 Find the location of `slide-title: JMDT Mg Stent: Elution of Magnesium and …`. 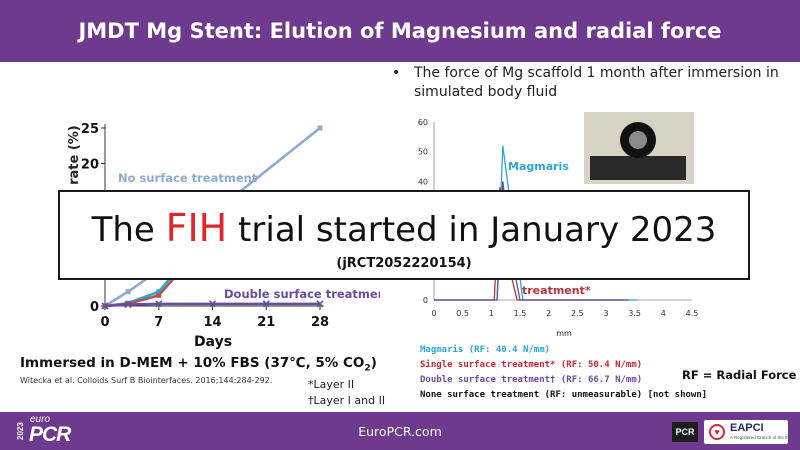

slide-title: JMDT Mg Stent: Elution of Magnesium and … is located at coordinates (400, 31).